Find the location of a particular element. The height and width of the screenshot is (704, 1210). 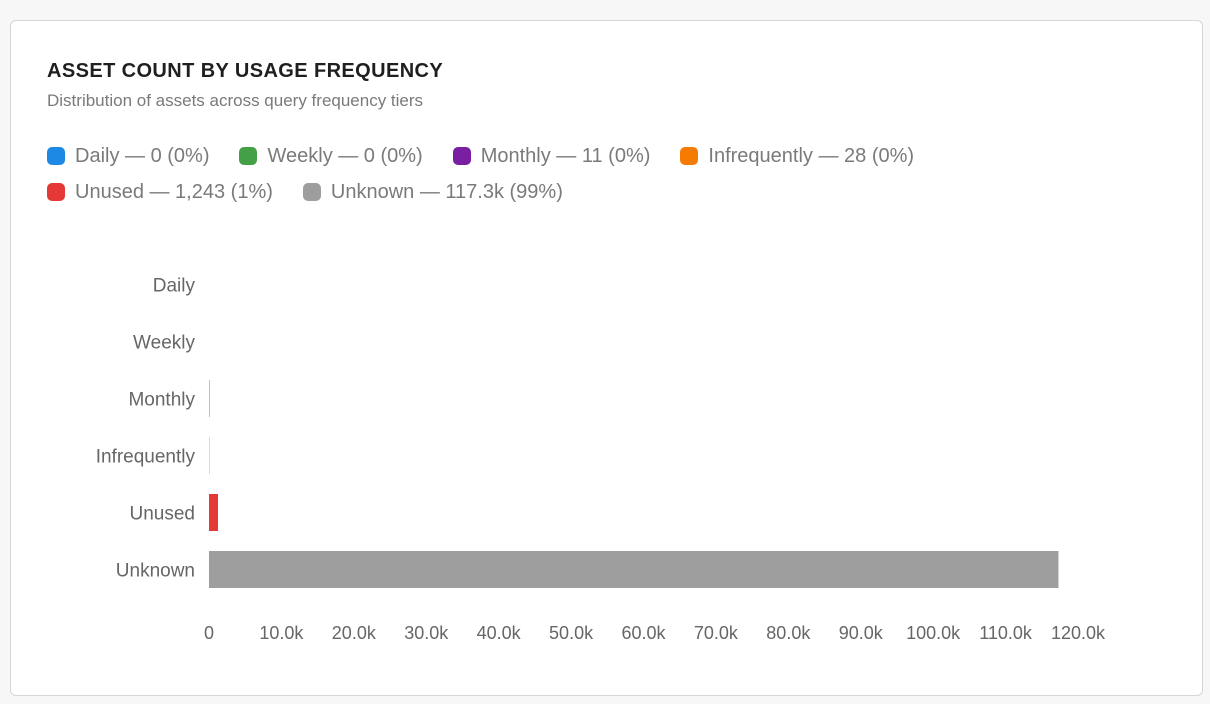

x-tick-label: 70.0k is located at coordinates (716, 633).